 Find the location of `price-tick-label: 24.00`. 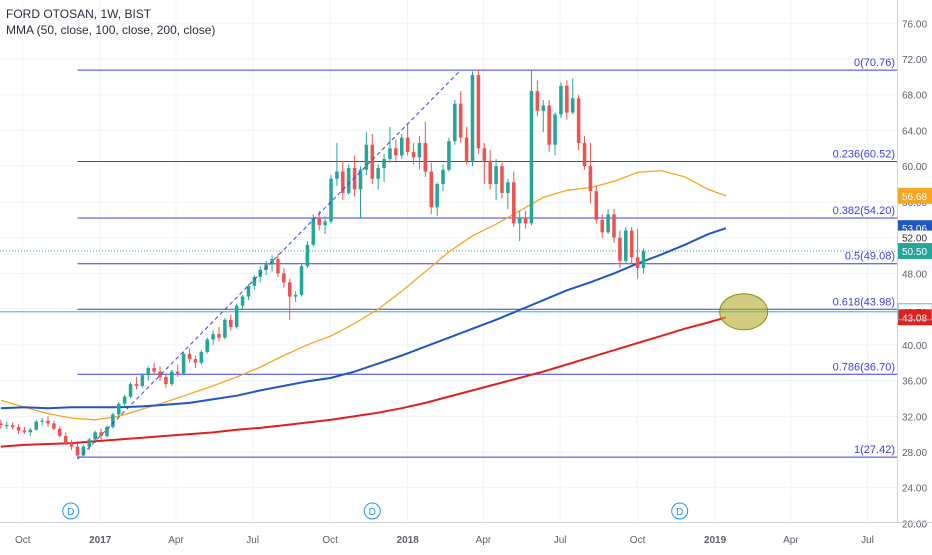

price-tick-label: 24.00 is located at coordinates (914, 489).